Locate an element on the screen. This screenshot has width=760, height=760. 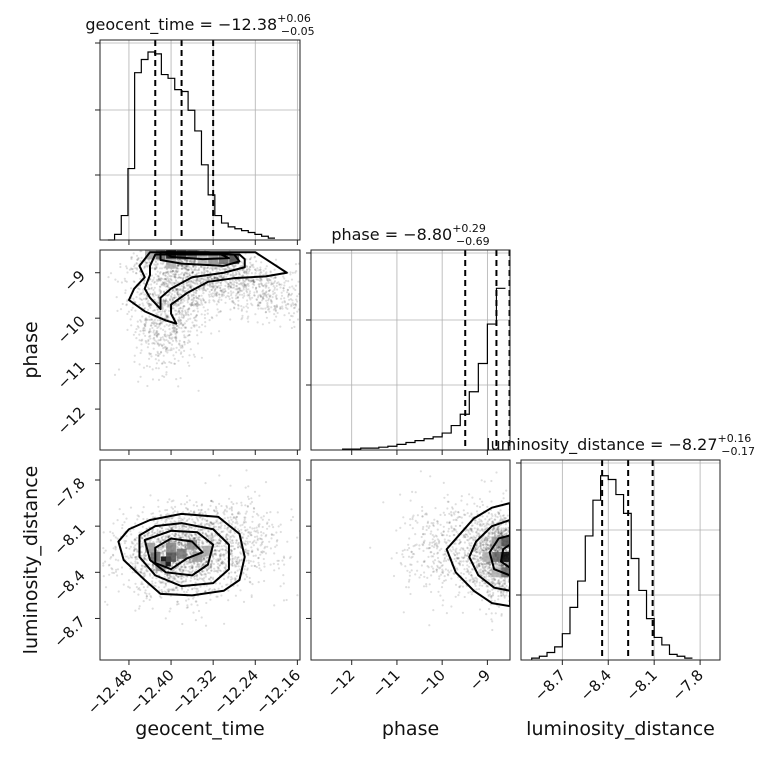
hist-panel-geocent_time: geocent_time = −12.38+0.06 −0.05 is located at coordinates (200, 126).